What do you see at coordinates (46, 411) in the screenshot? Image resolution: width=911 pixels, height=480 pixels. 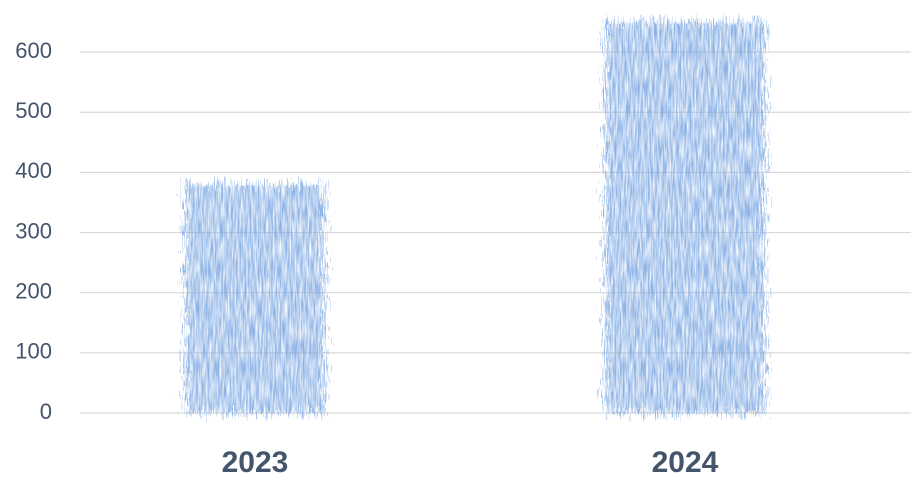 I see `y-tick-label: 0` at bounding box center [46, 411].